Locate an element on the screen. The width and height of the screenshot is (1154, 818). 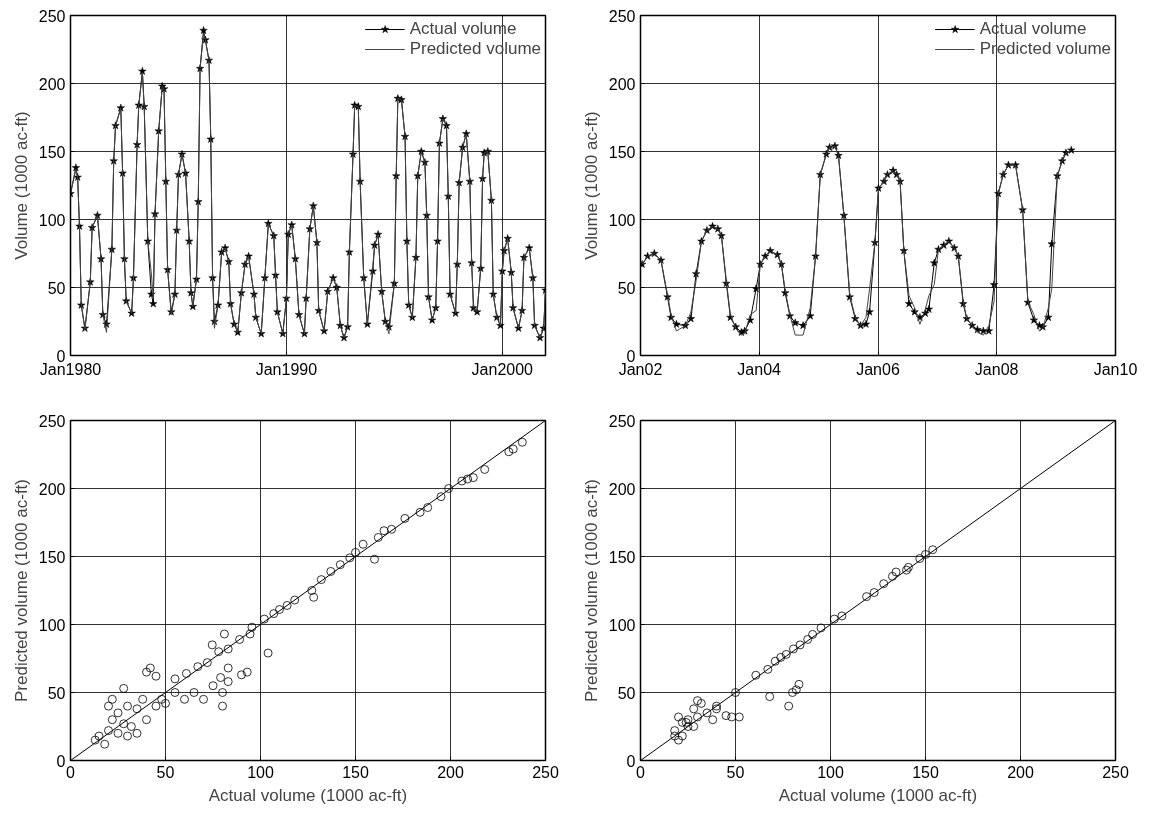
x-tick-label: Jan04 is located at coordinates (759, 369).